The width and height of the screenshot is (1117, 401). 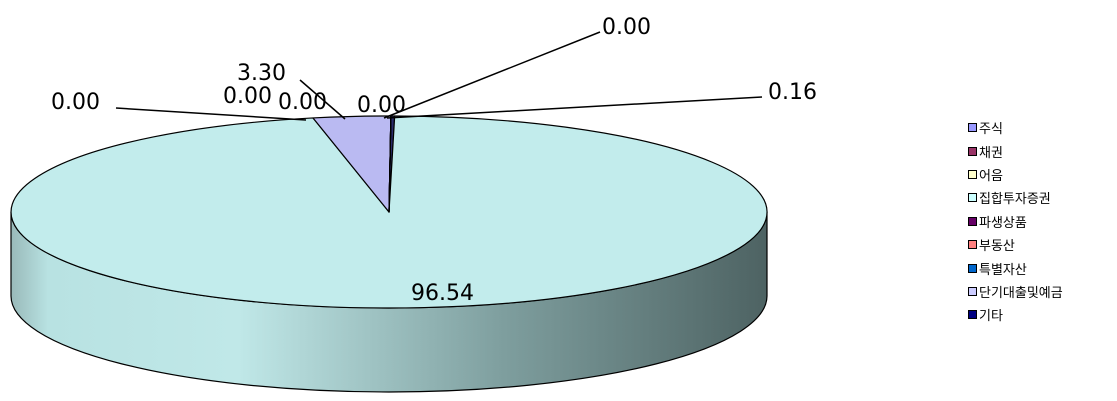 I want to click on legend-label: 어음, so click(x=991, y=176).